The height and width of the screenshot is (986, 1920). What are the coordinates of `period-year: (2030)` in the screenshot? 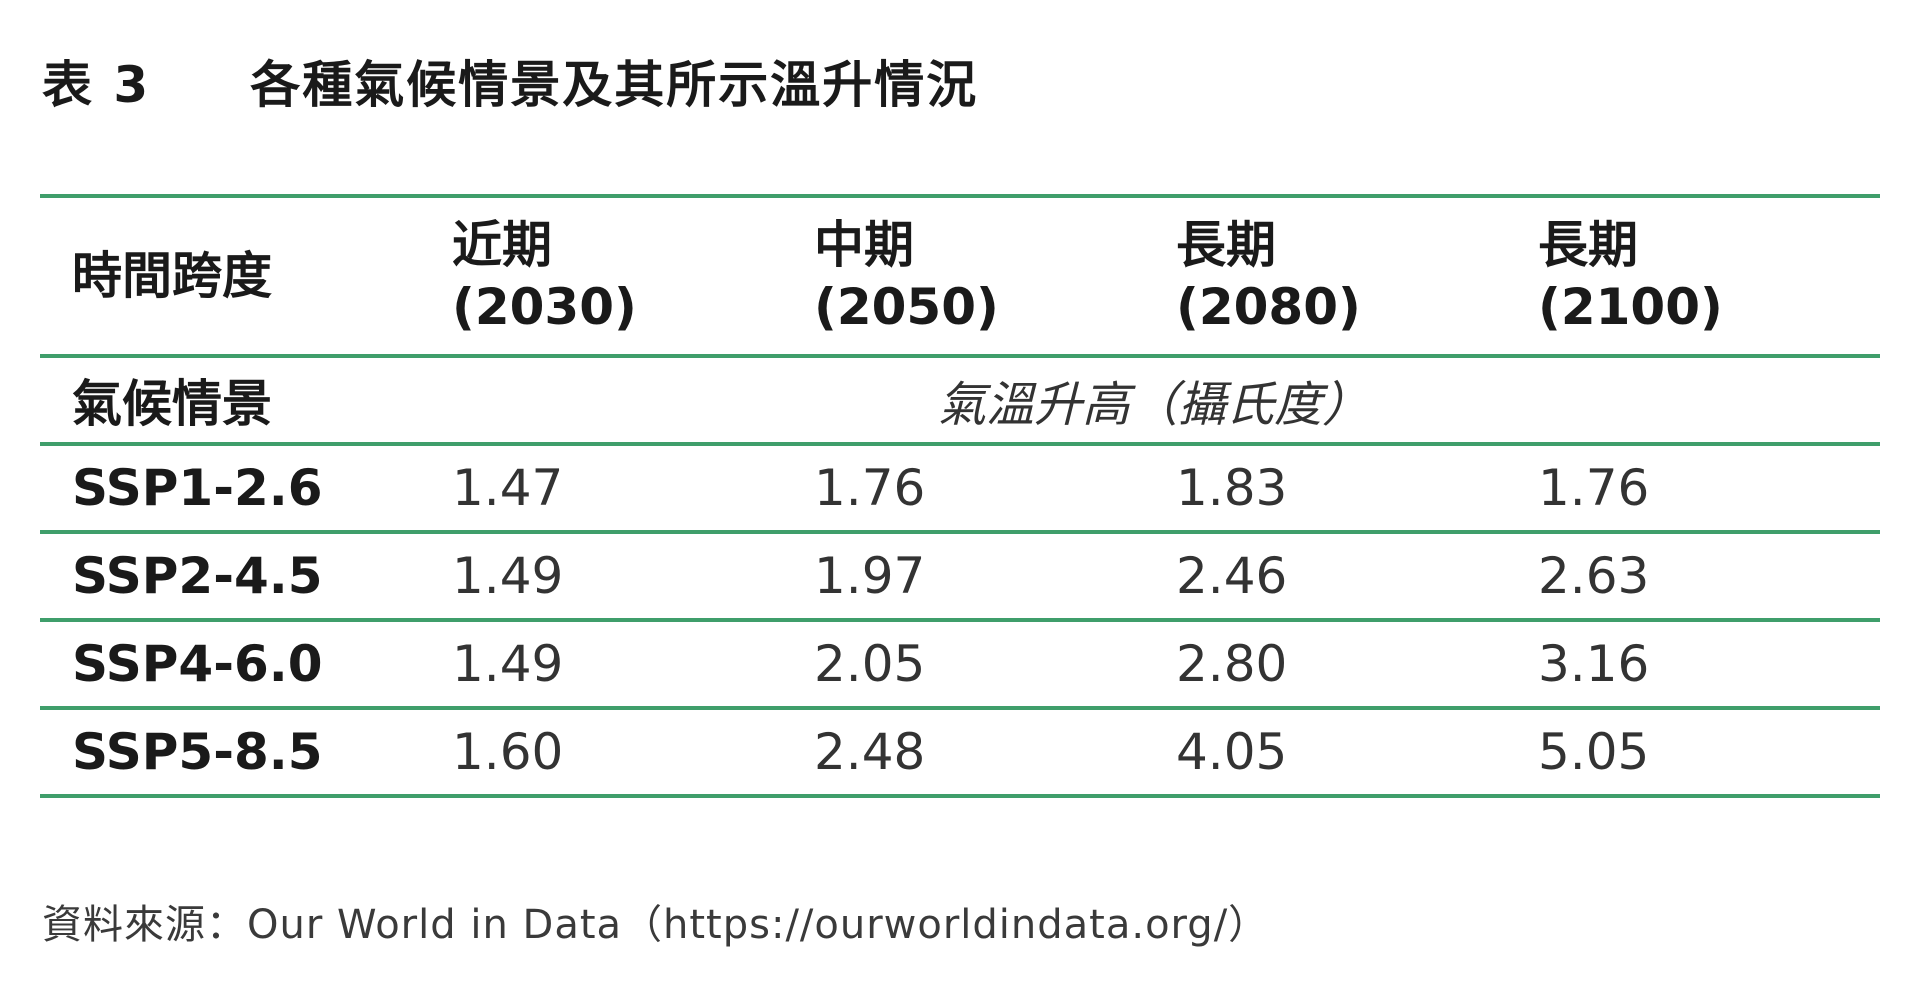 It's located at (544, 307).